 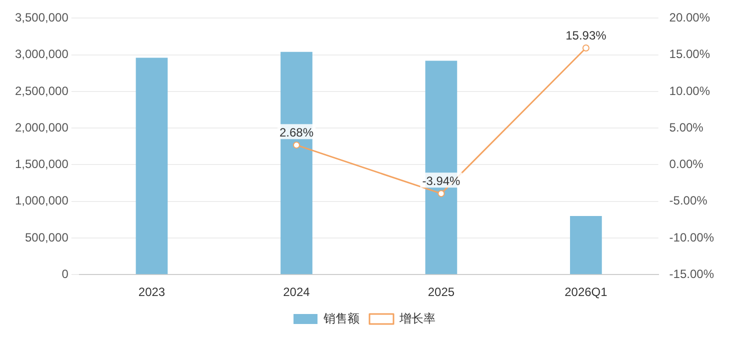 What do you see at coordinates (65, 273) in the screenshot?
I see `y-tick-label: 0` at bounding box center [65, 273].